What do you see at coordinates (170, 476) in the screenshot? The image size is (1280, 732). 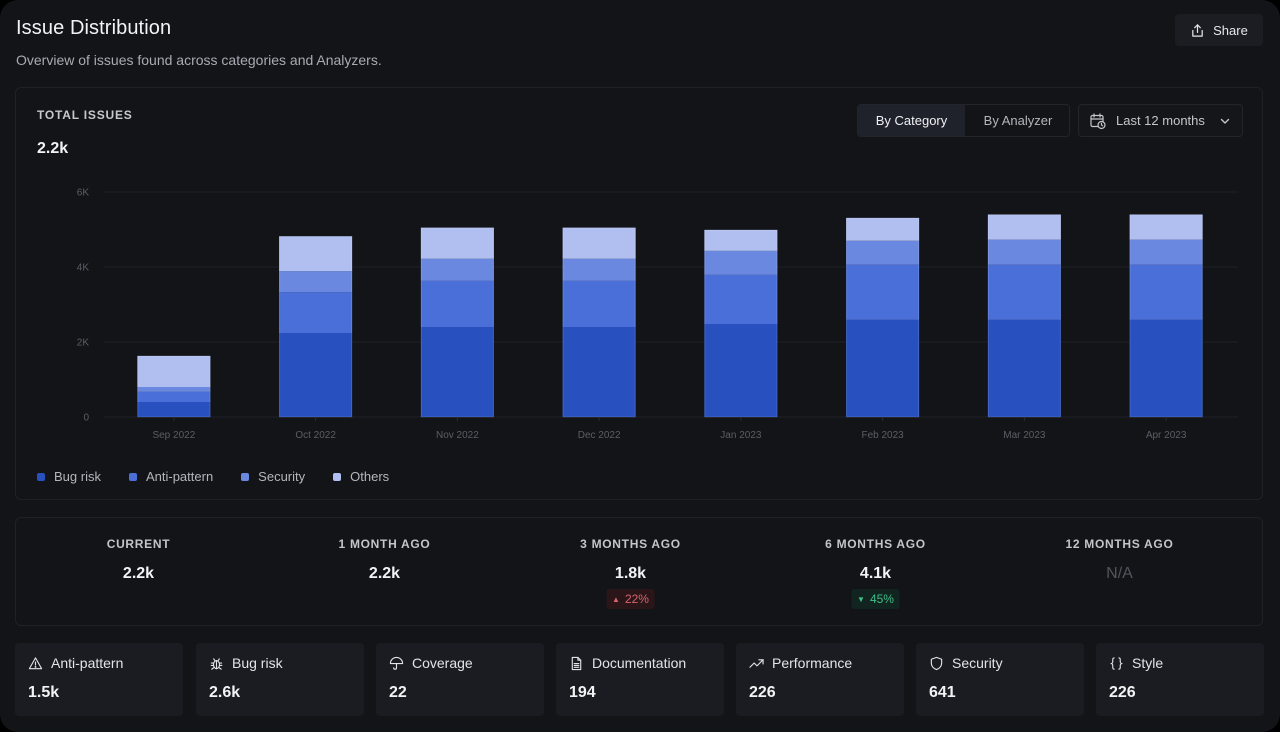 I see `legend-item-anti-pattern: Anti-pattern` at bounding box center [170, 476].